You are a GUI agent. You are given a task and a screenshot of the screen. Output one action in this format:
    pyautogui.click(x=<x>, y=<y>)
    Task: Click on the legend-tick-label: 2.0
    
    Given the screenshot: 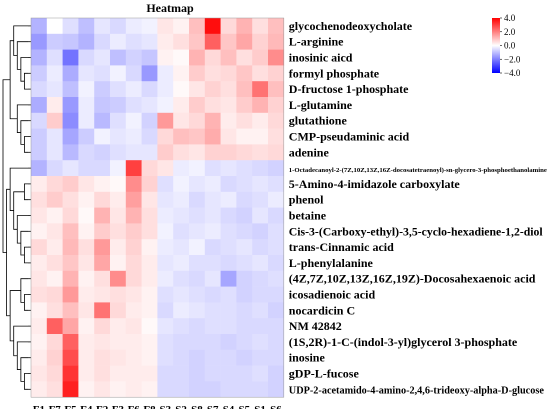 What is the action you would take?
    pyautogui.click(x=510, y=32)
    